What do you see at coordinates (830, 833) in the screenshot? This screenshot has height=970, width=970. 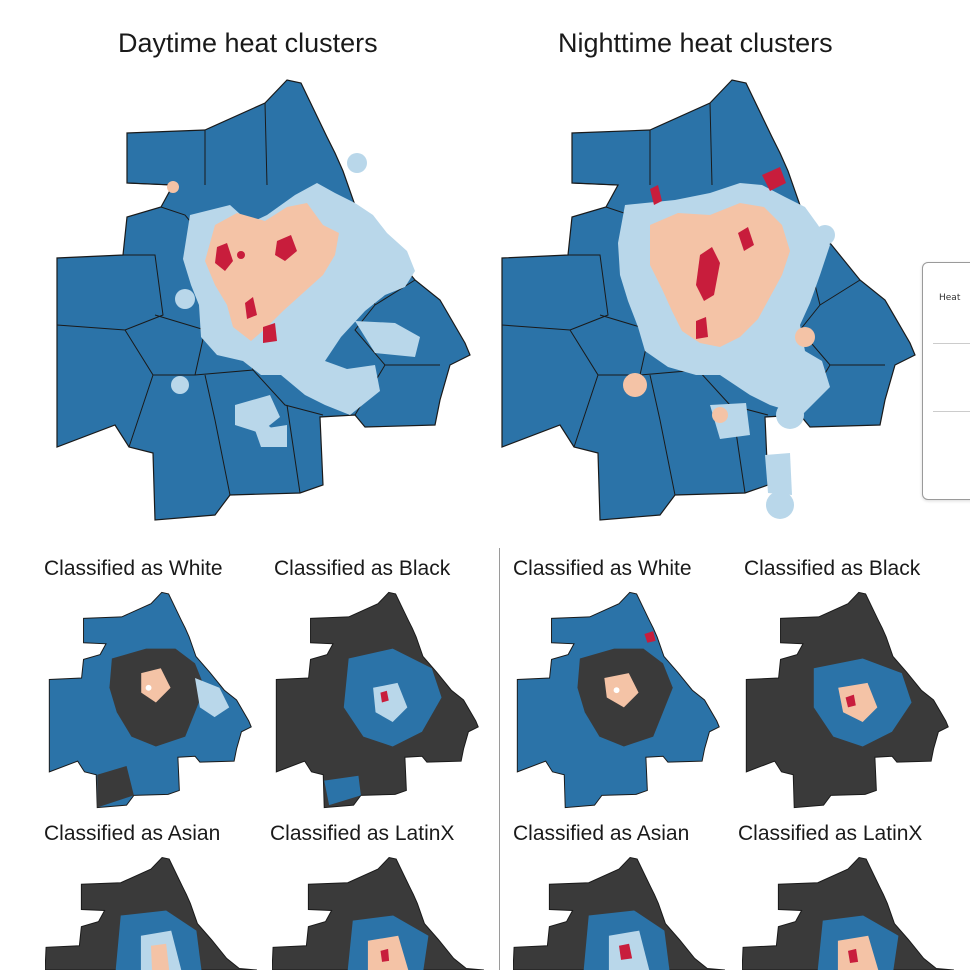 I see `night-latinx-title: Classified as LatinX` at bounding box center [830, 833].